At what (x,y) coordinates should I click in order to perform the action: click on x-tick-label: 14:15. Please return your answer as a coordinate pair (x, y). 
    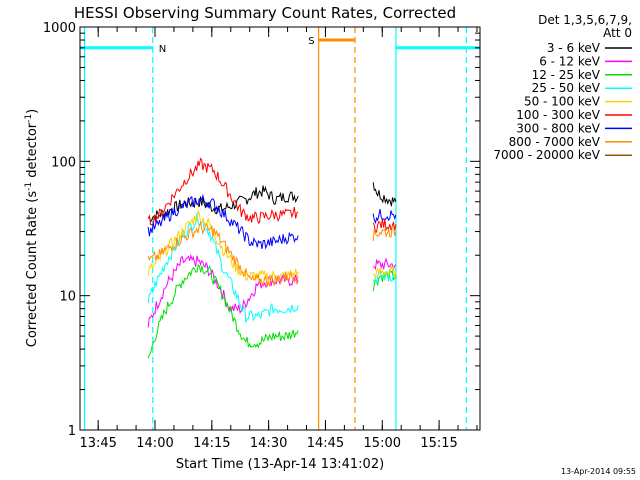
    Looking at the image, I should click on (211, 443).